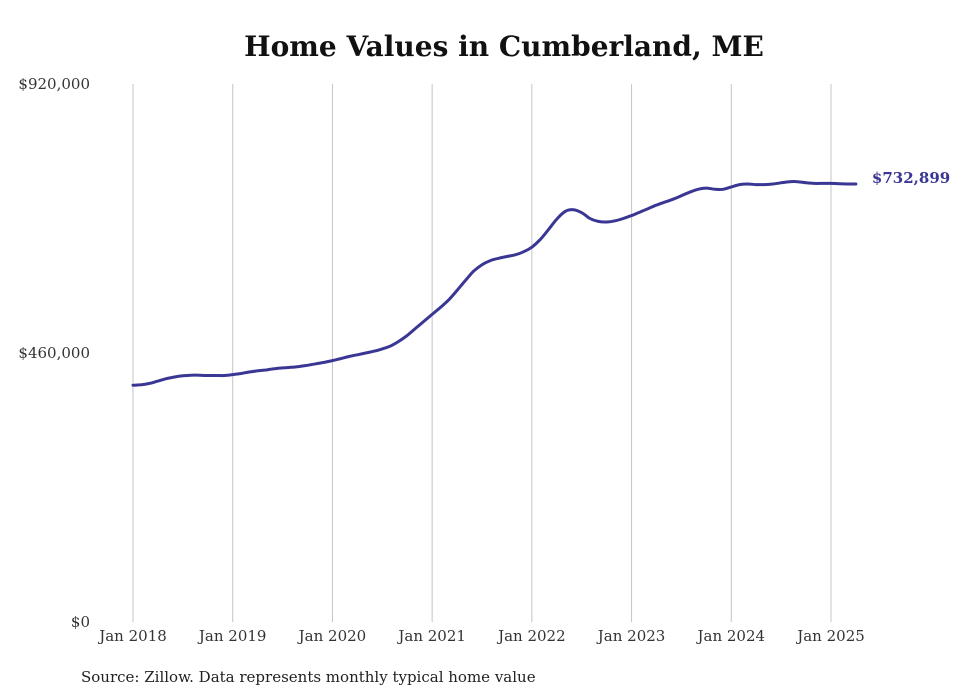 The height and width of the screenshot is (699, 980). I want to click on x-tick-label: Jan 2022, so click(531, 636).